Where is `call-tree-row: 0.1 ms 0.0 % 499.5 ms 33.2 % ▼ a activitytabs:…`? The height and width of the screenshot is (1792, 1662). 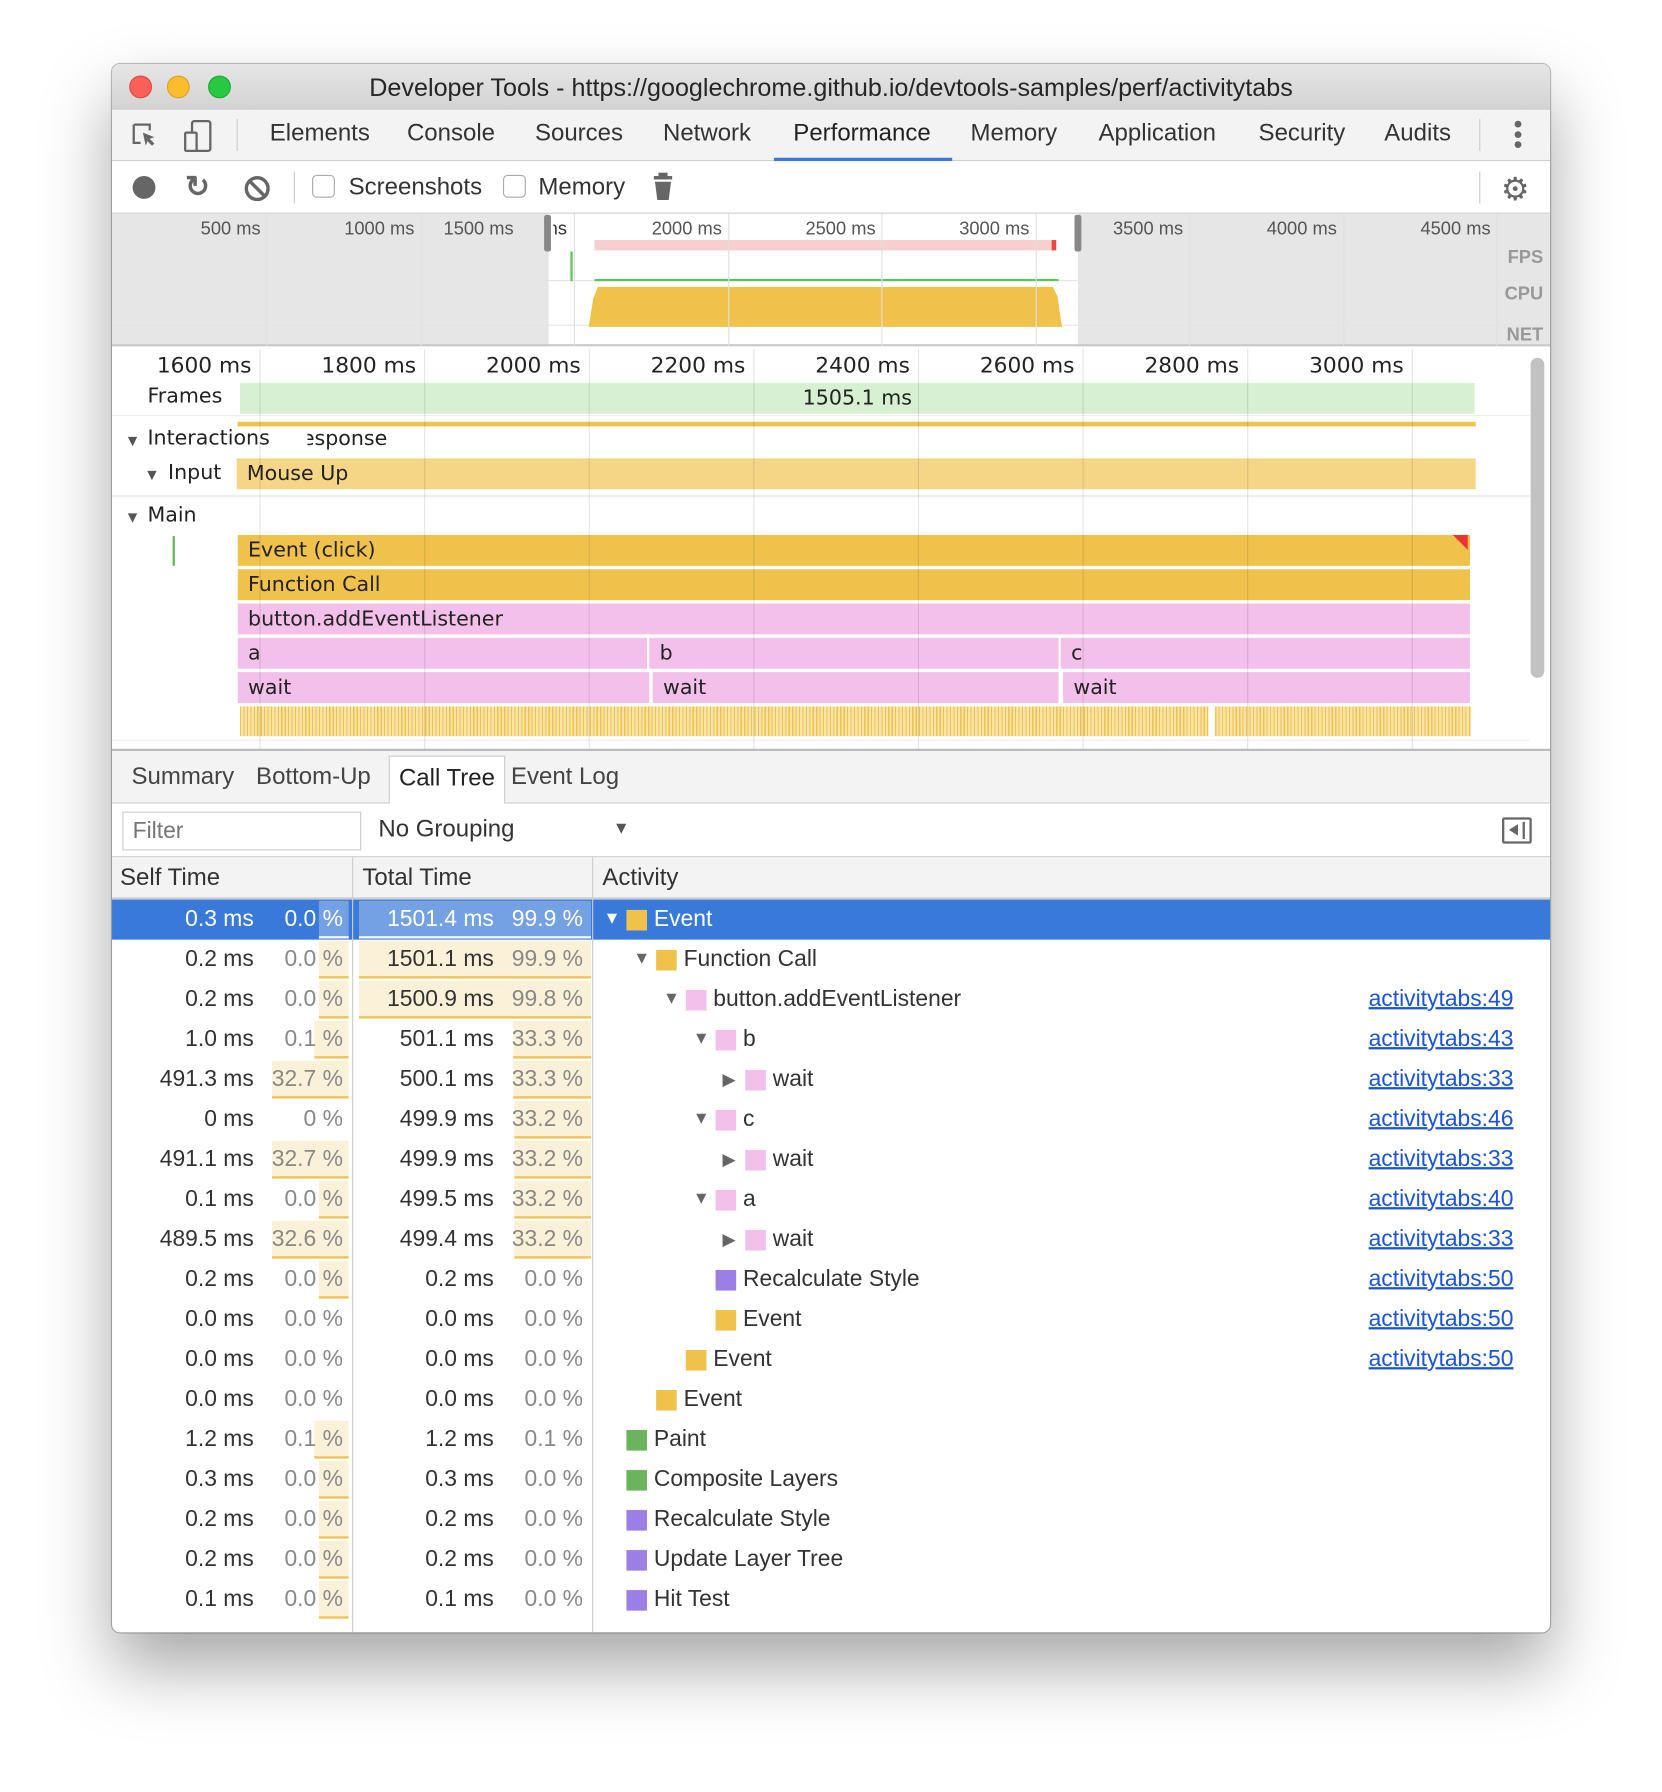
call-tree-row: 0.1 ms 0.0 % 499.5 ms 33.2 % ▼ a activitytabs:… is located at coordinates (831, 1200).